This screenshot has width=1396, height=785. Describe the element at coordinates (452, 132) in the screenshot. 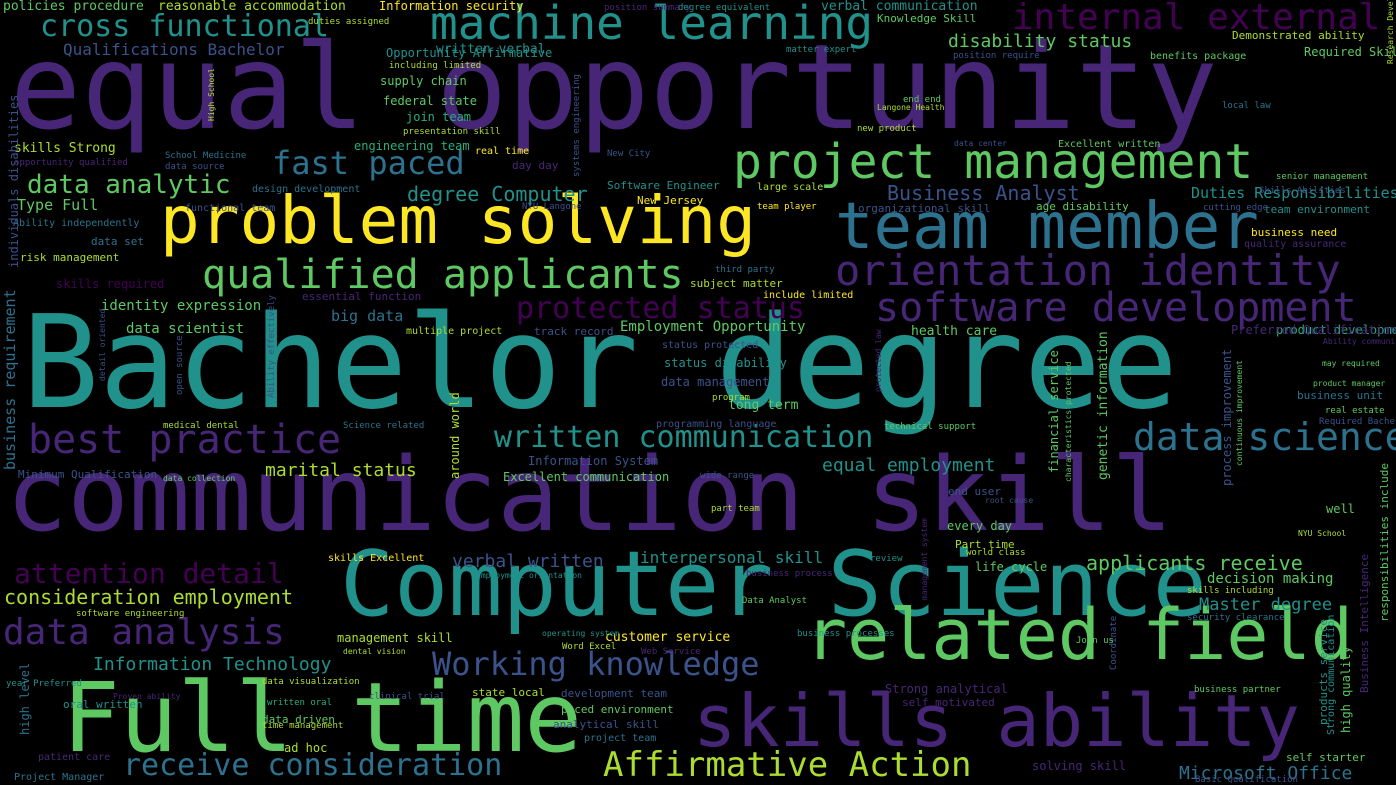

I see `cloud-word: presentation skill` at that location.